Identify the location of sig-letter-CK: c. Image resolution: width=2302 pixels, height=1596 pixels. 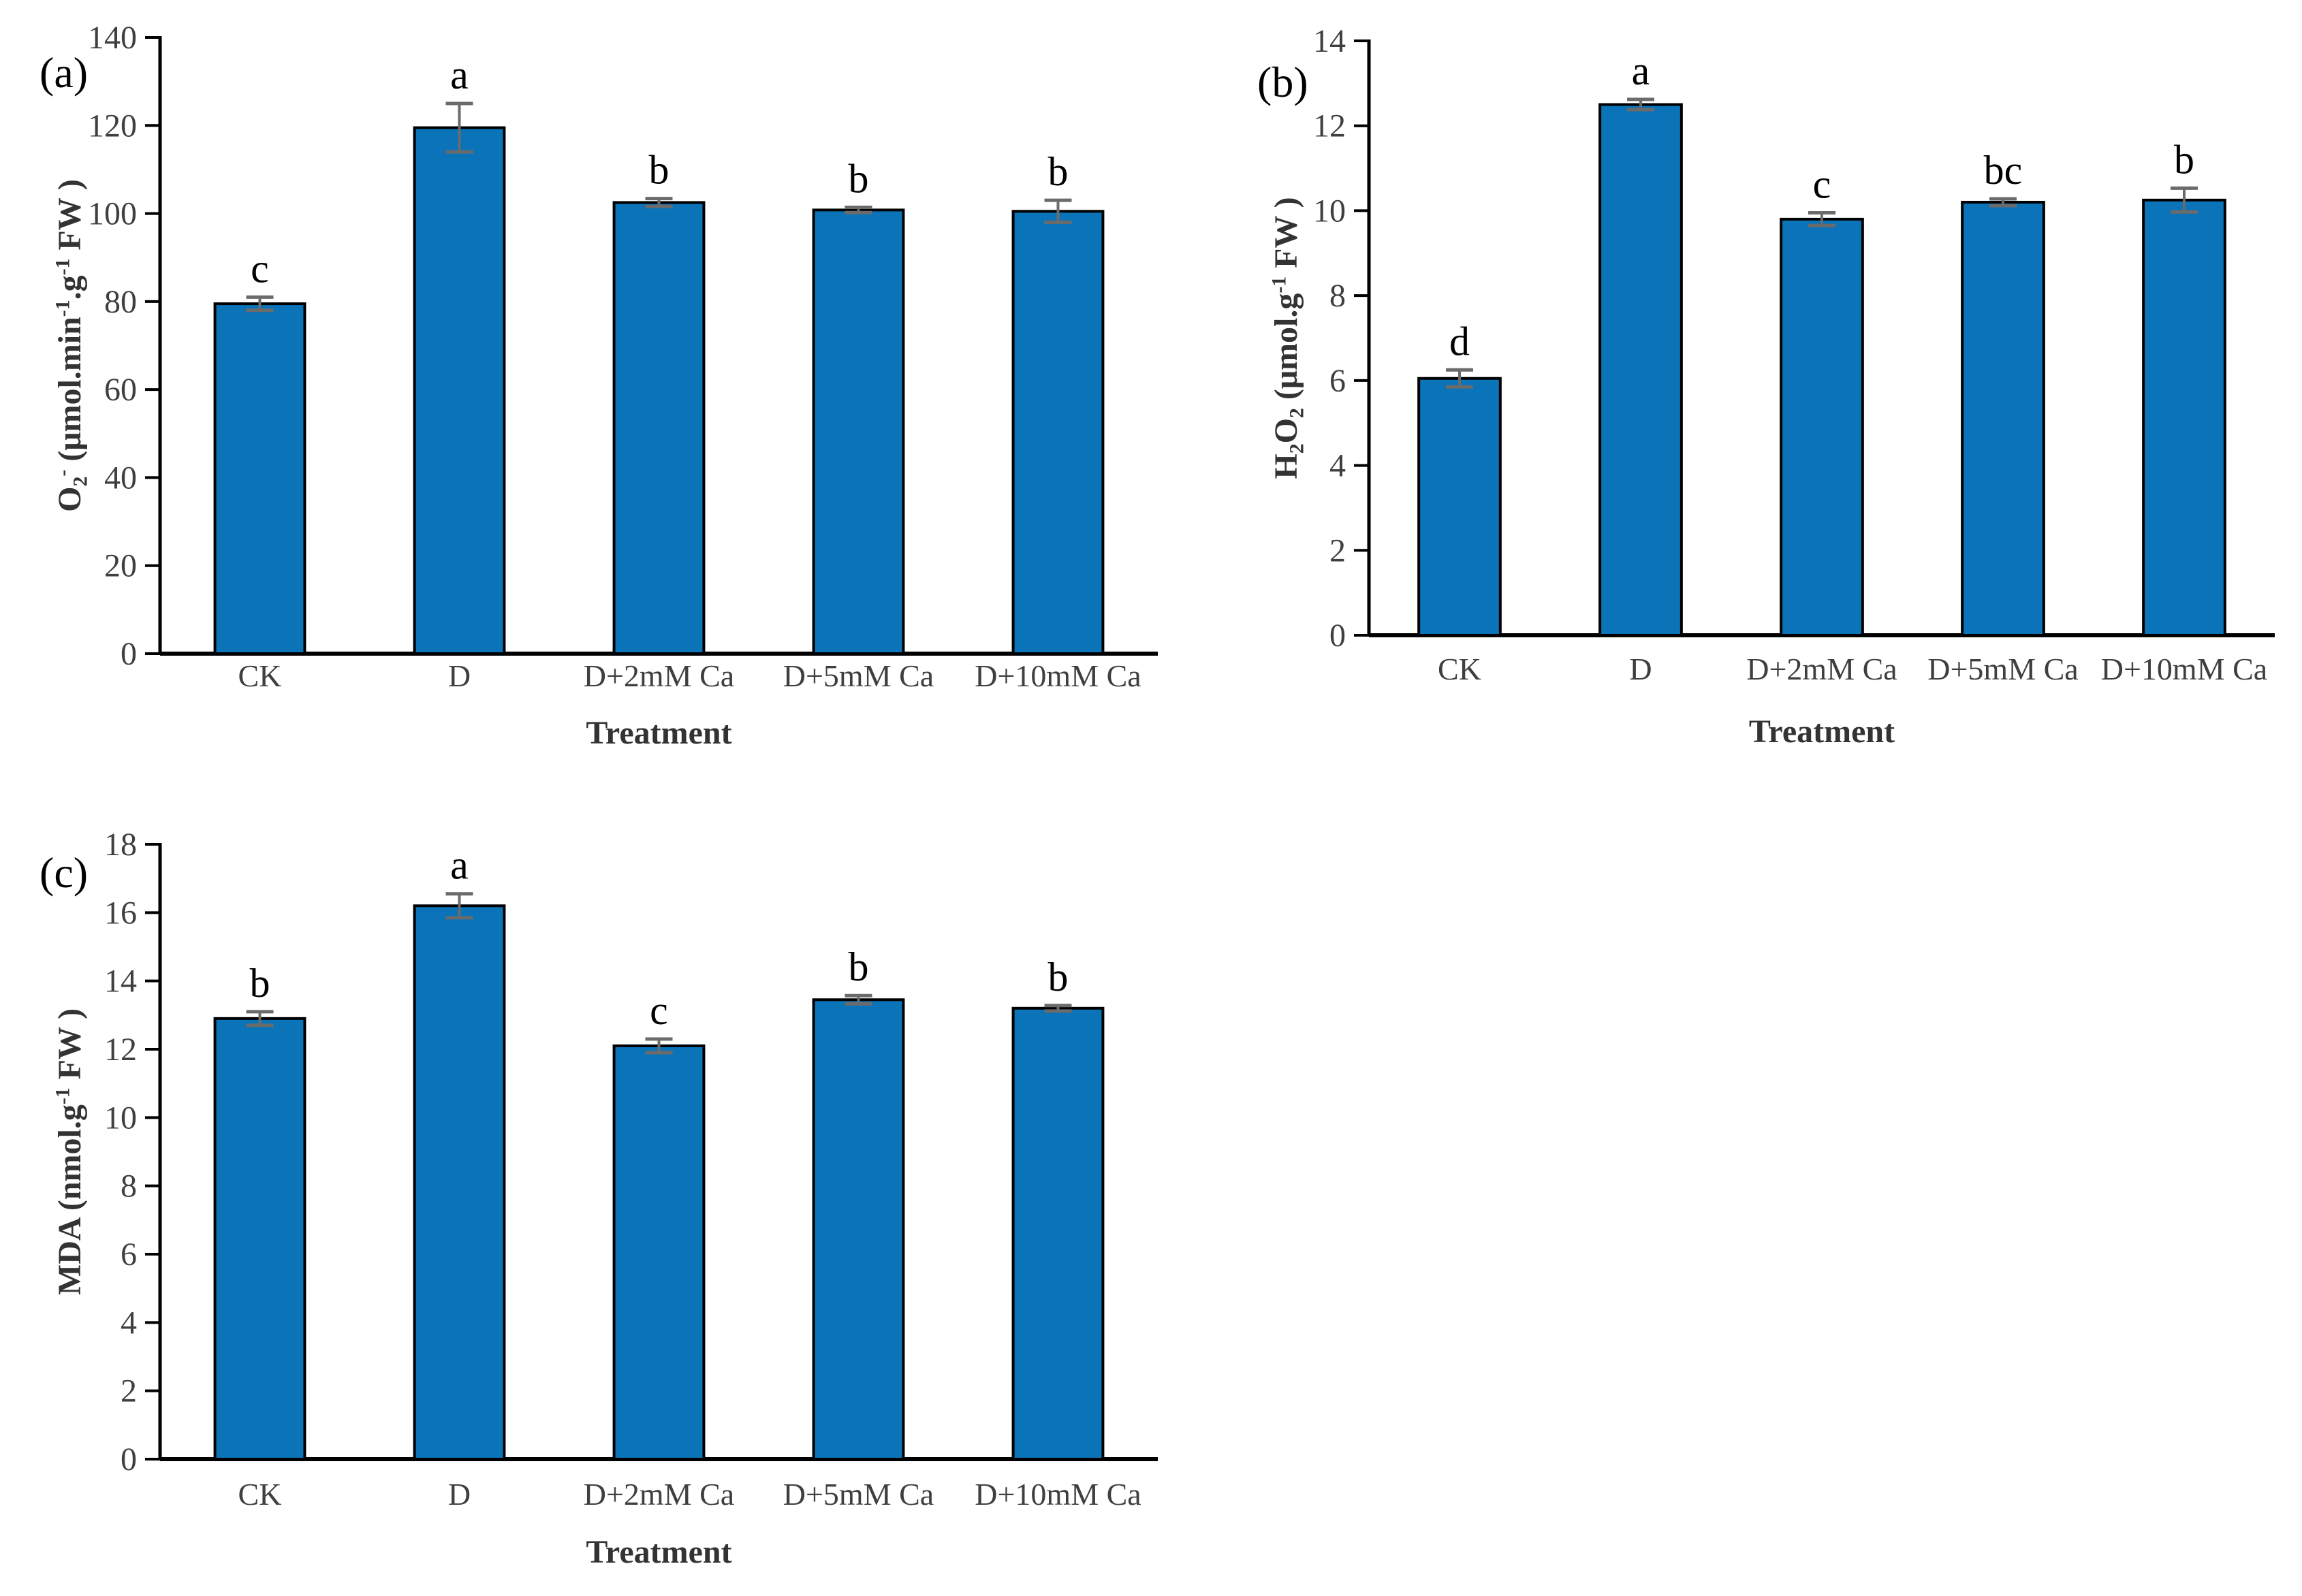
(260, 268).